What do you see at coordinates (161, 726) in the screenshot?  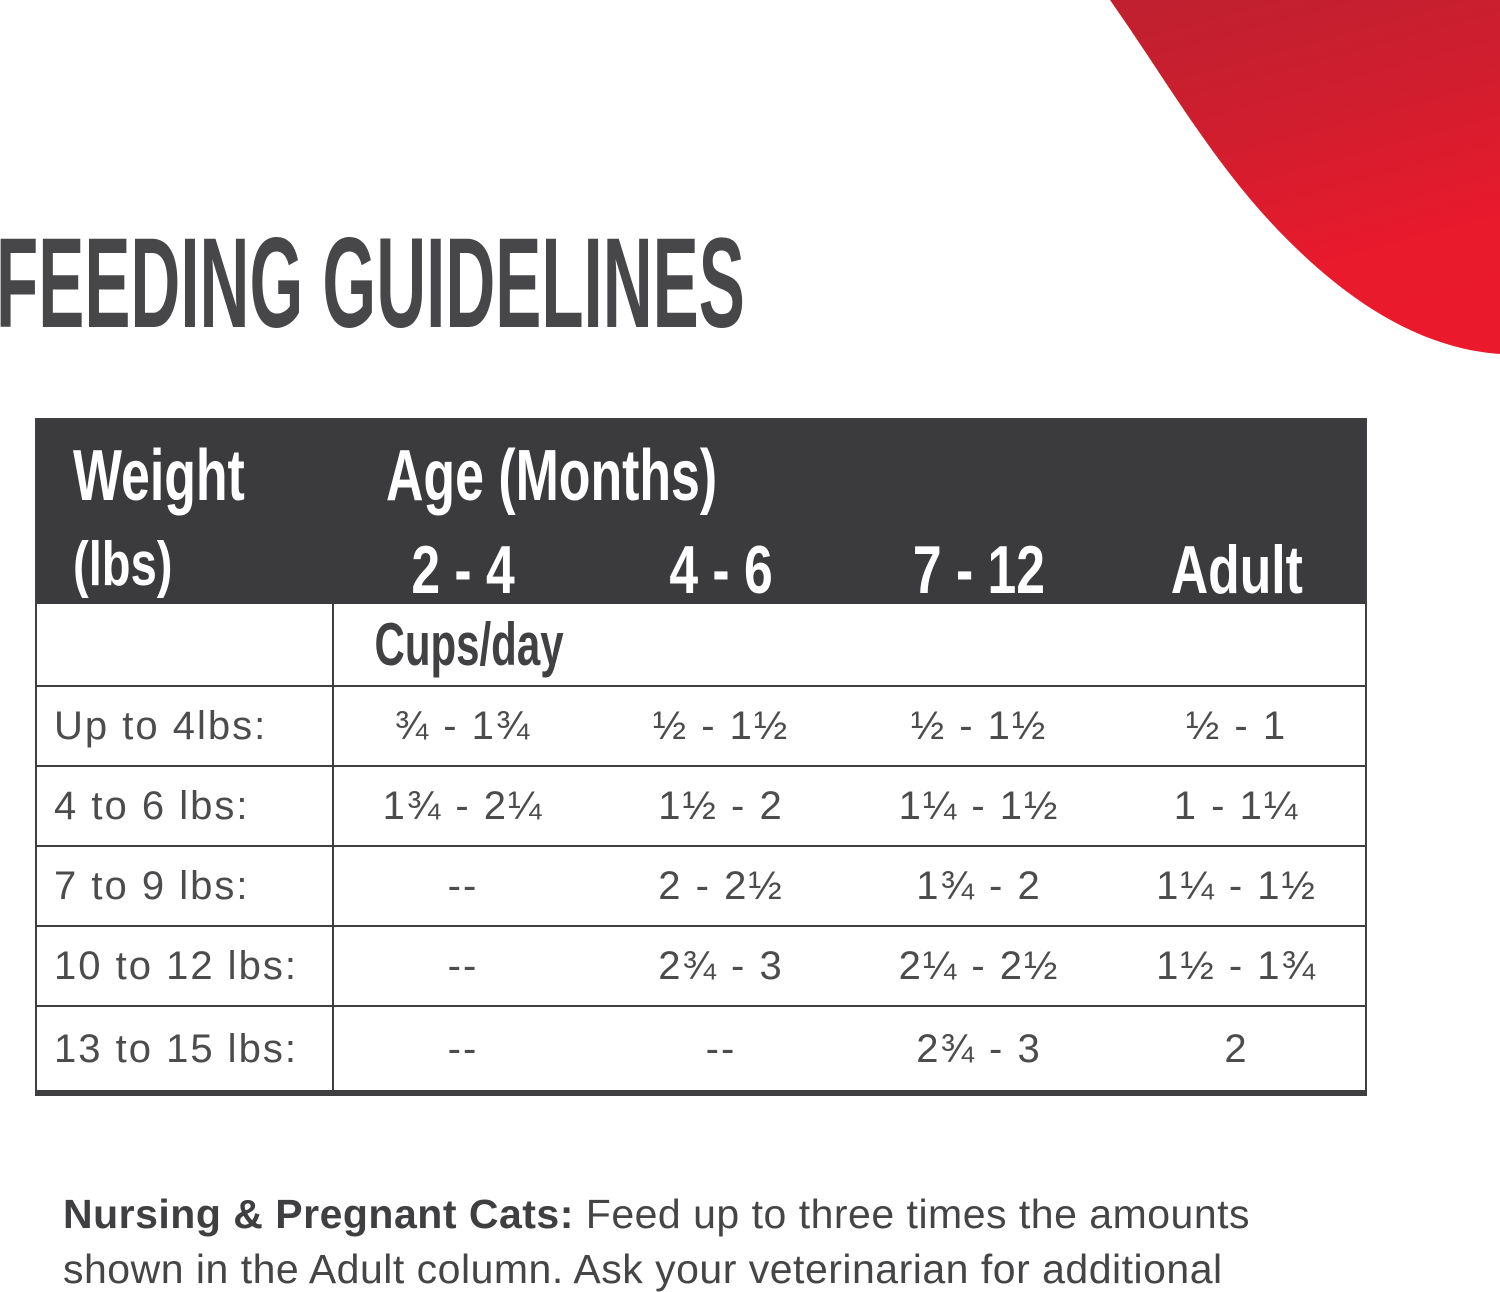 I see `row-weight-label: Up to 4lbs:` at bounding box center [161, 726].